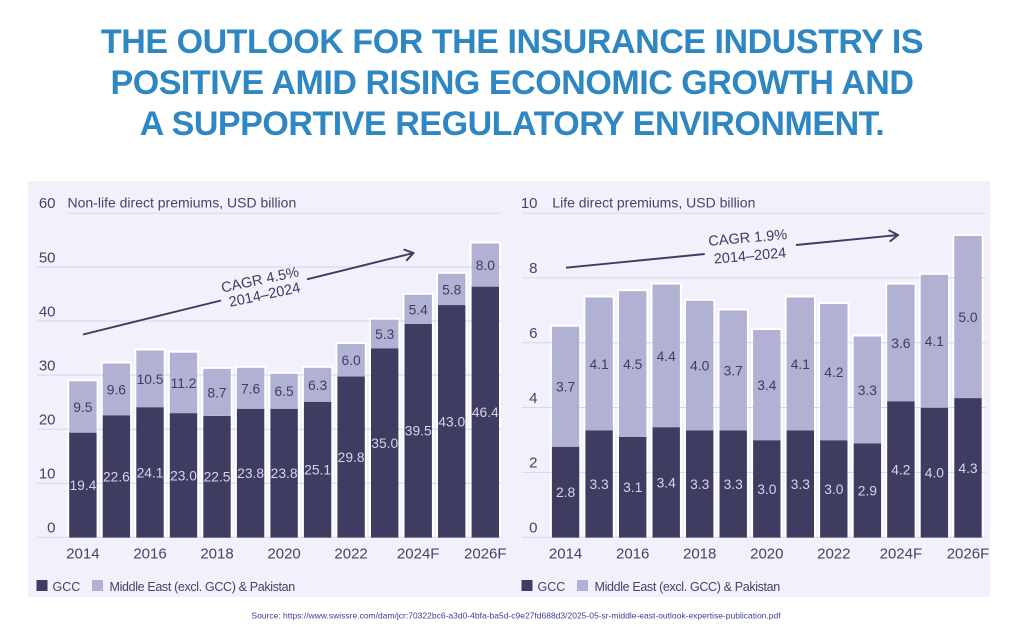  What do you see at coordinates (352, 360) in the screenshot?
I see `svg-text: 6.0` at bounding box center [352, 360].